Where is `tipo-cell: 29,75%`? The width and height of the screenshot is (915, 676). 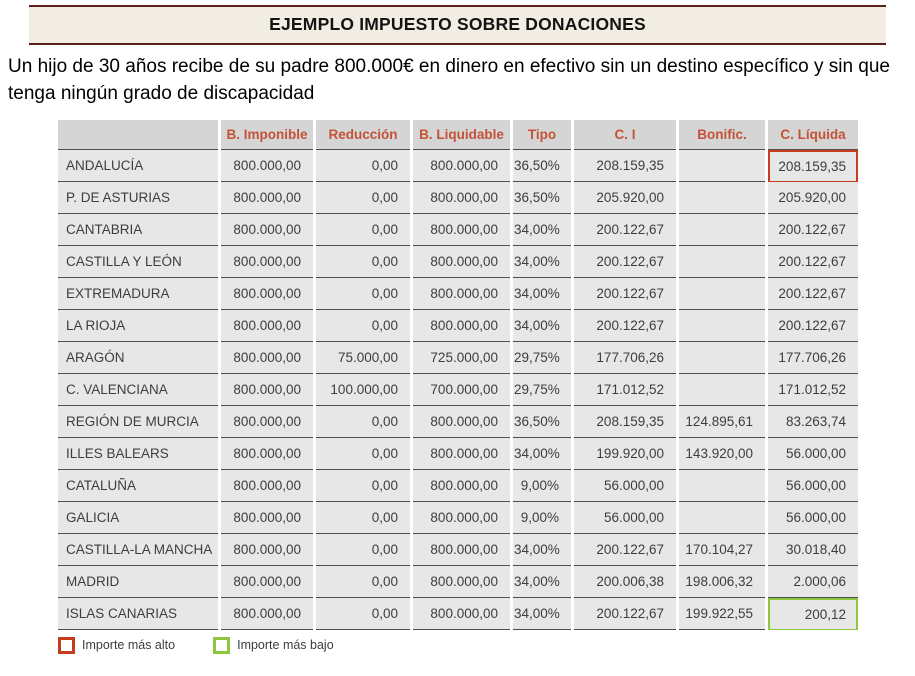 tipo-cell: 29,75% is located at coordinates (542, 357).